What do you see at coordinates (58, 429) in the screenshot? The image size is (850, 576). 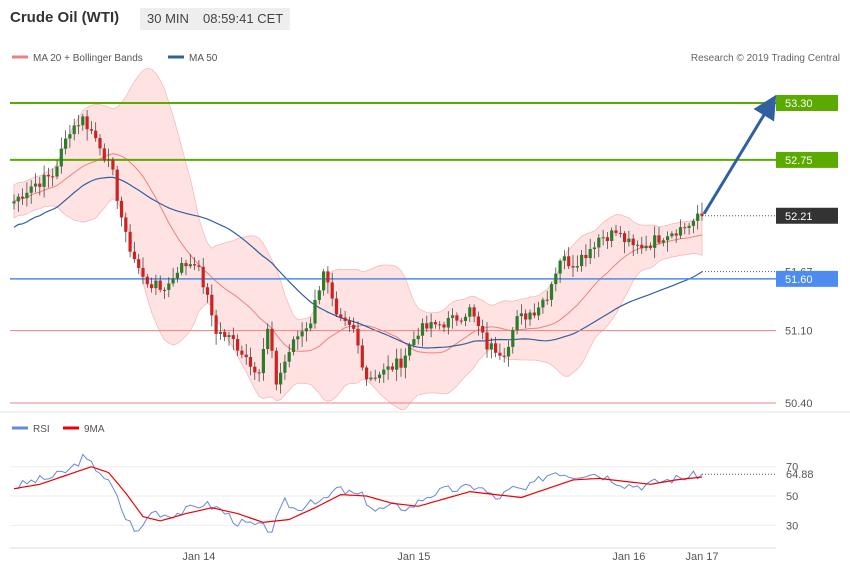 I see `rsi-legend: RSI 9MA` at bounding box center [58, 429].